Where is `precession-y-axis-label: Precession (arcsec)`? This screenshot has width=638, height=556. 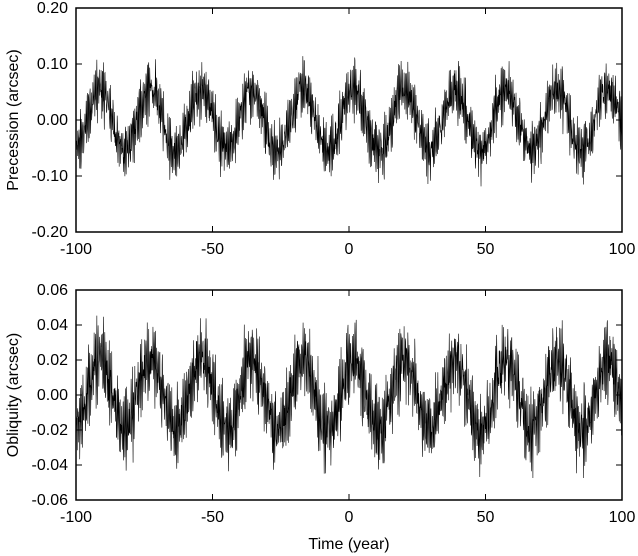
precession-y-axis-label: Precession (arcsec) is located at coordinates (13, 119).